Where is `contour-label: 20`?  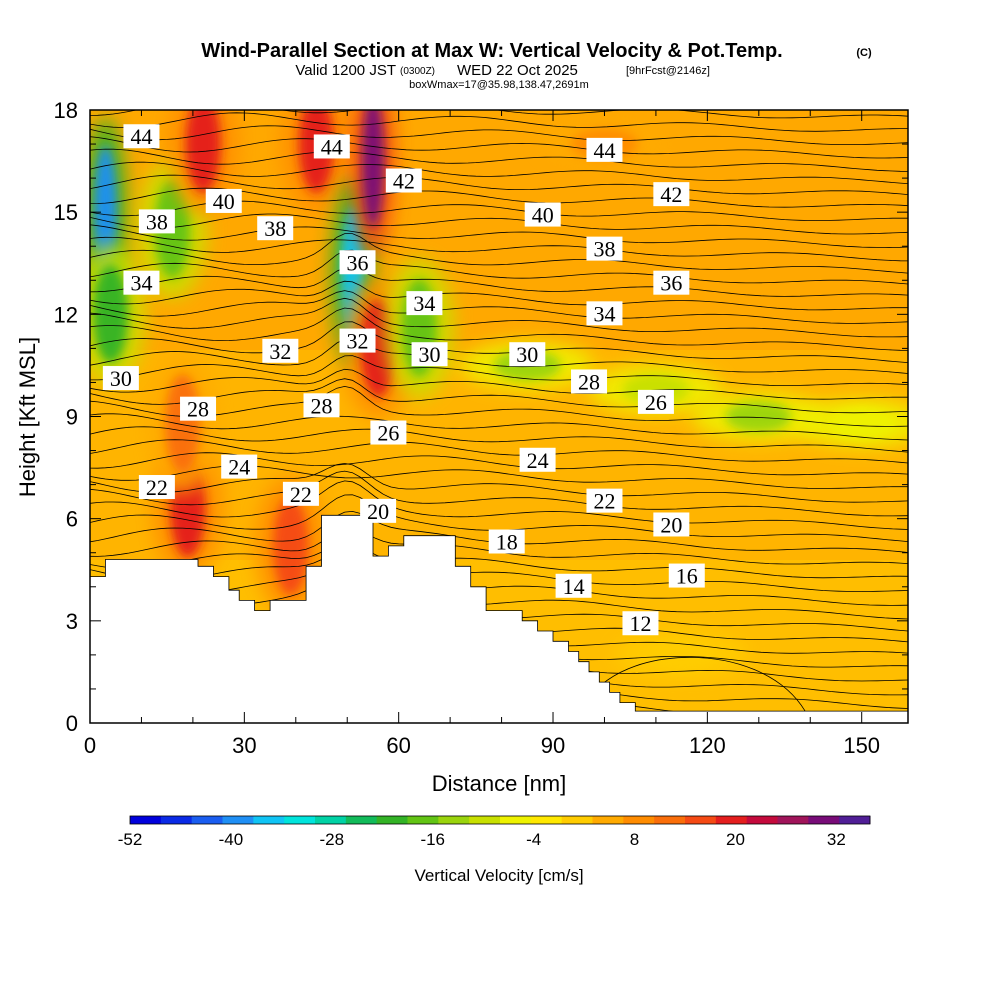 contour-label: 20 is located at coordinates (378, 511).